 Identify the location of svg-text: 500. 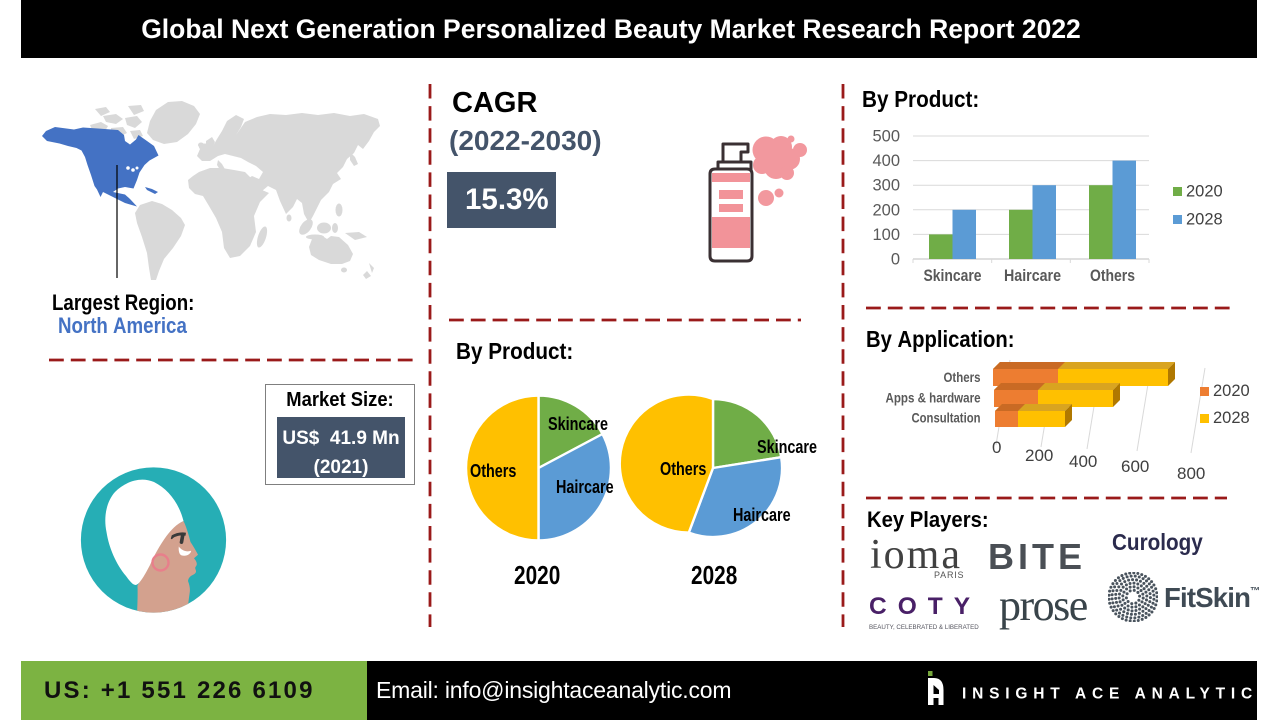
(886, 137).